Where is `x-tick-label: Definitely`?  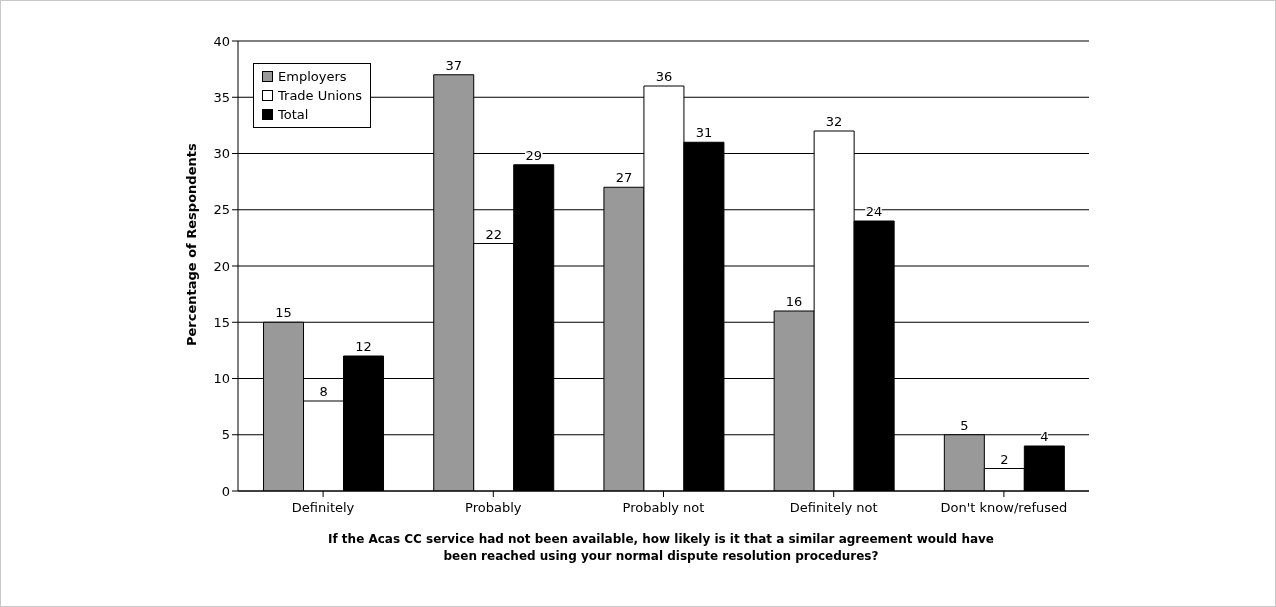
x-tick-label: Definitely is located at coordinates (323, 508).